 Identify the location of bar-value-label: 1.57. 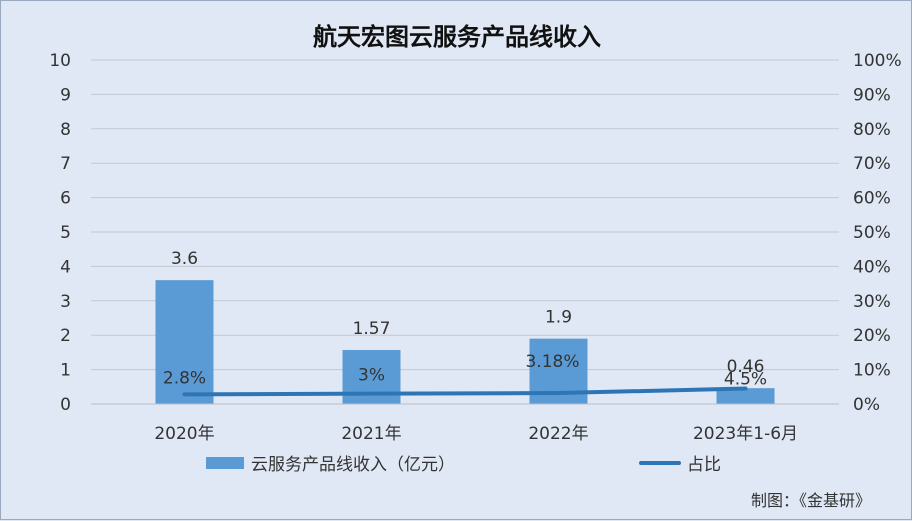
(372, 329).